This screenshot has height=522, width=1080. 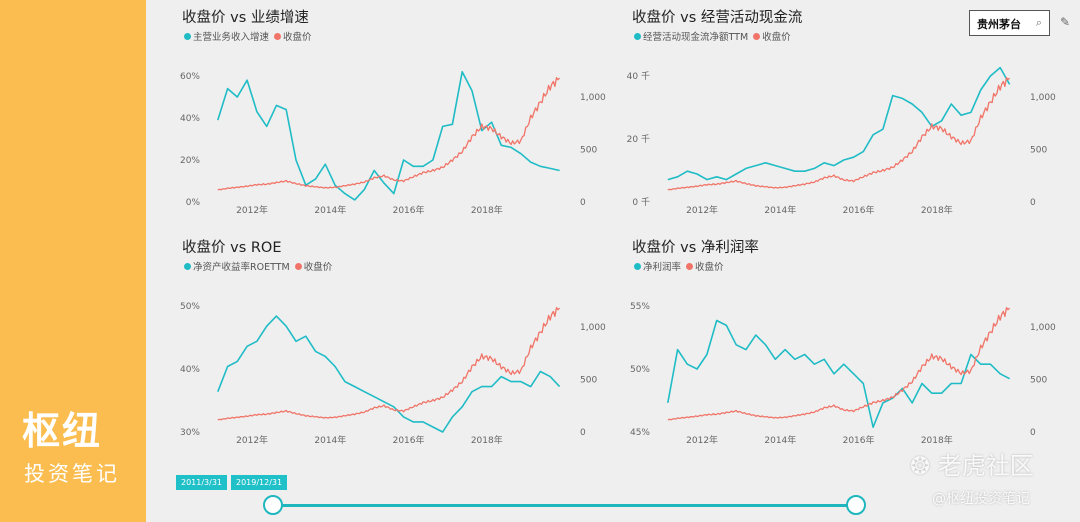 I want to click on line-chart: 50% 40% 30% 1,000 500 0 2012年 2014年 2016年 2018年, so click(x=393, y=374).